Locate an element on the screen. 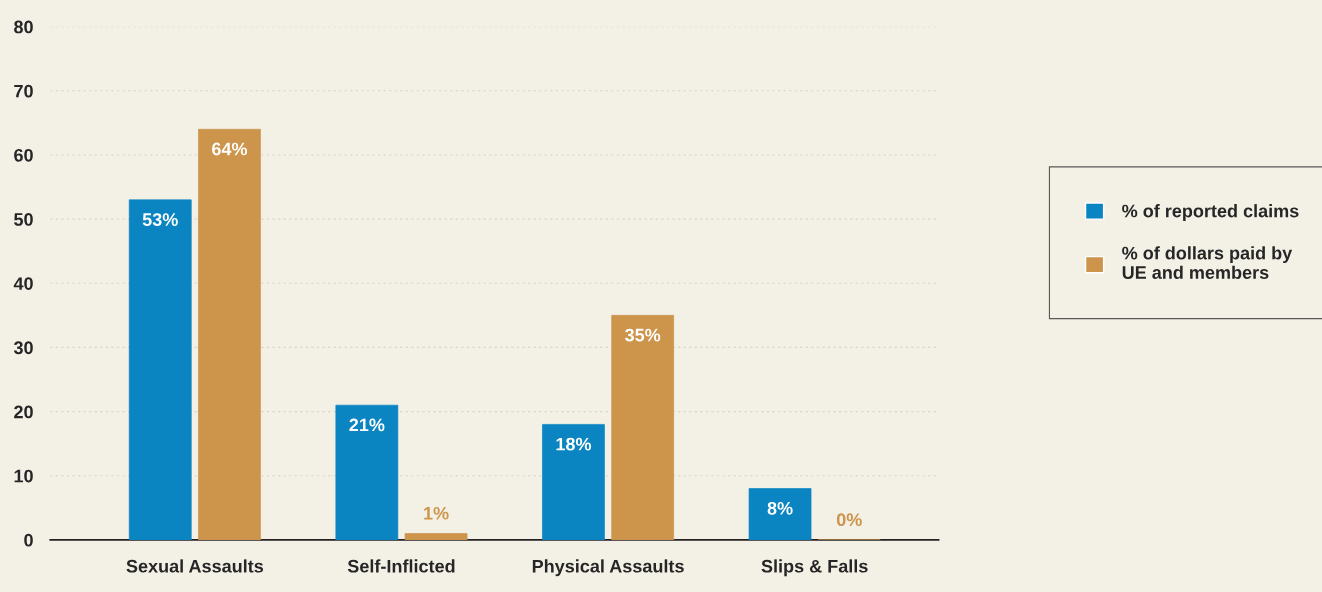 Image resolution: width=1322 pixels, height=592 pixels. x-tick-label: Self-Inflicted is located at coordinates (401, 566).